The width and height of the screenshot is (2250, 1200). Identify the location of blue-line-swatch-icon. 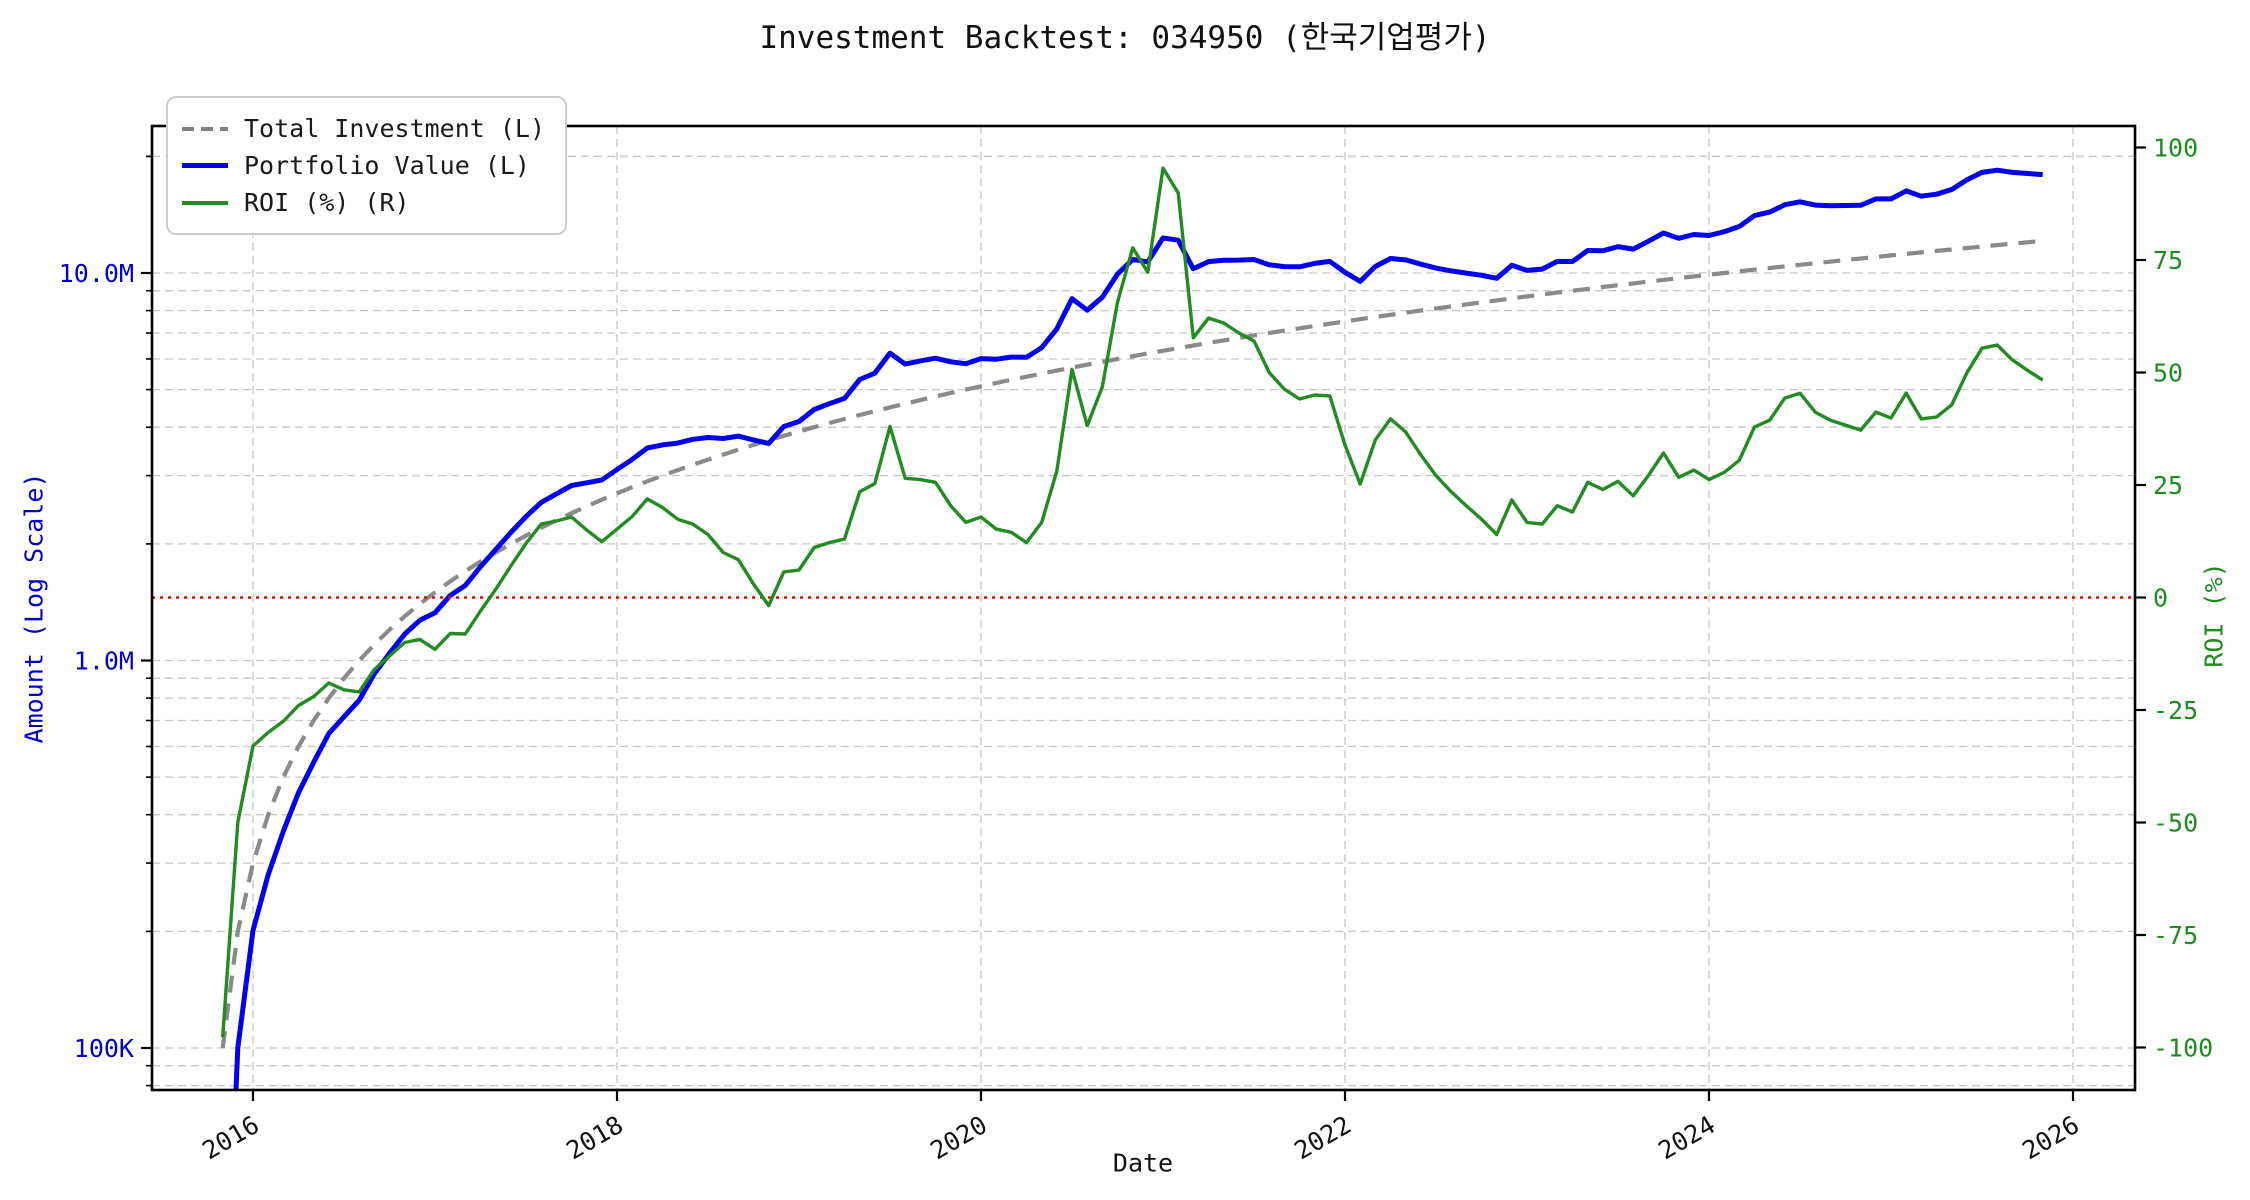
(205, 165).